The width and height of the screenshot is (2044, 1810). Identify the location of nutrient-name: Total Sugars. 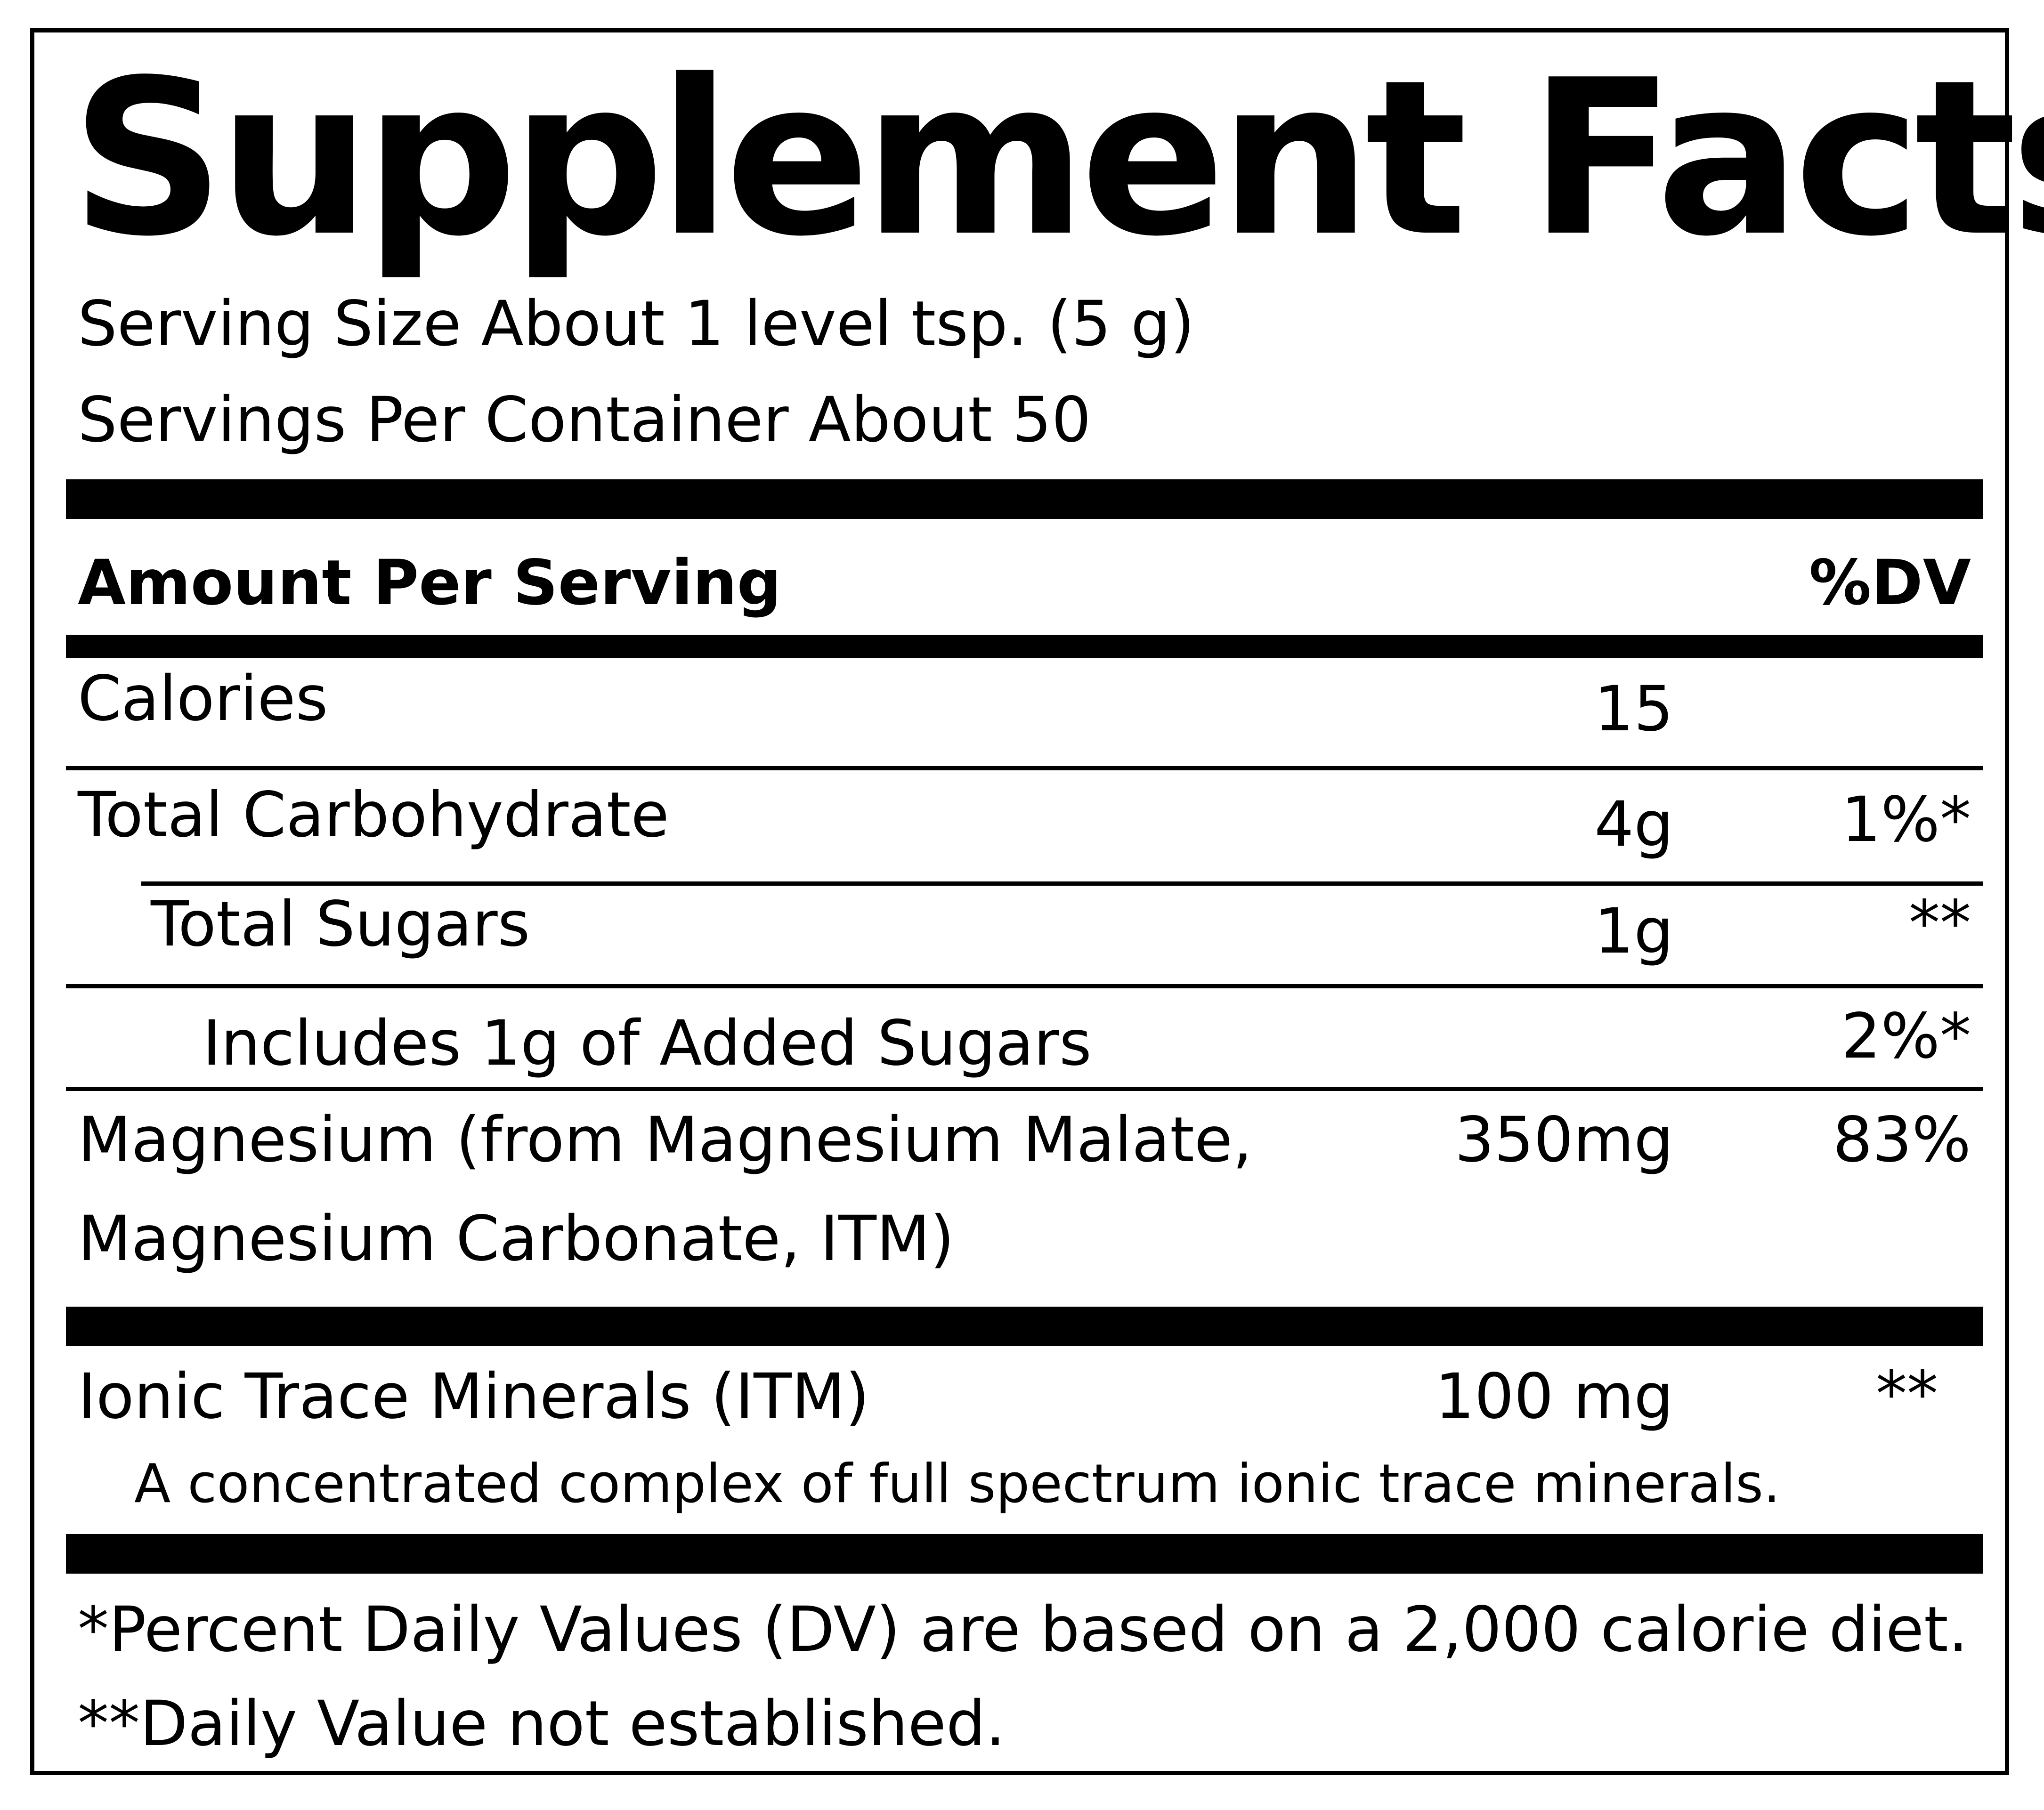
(340, 924).